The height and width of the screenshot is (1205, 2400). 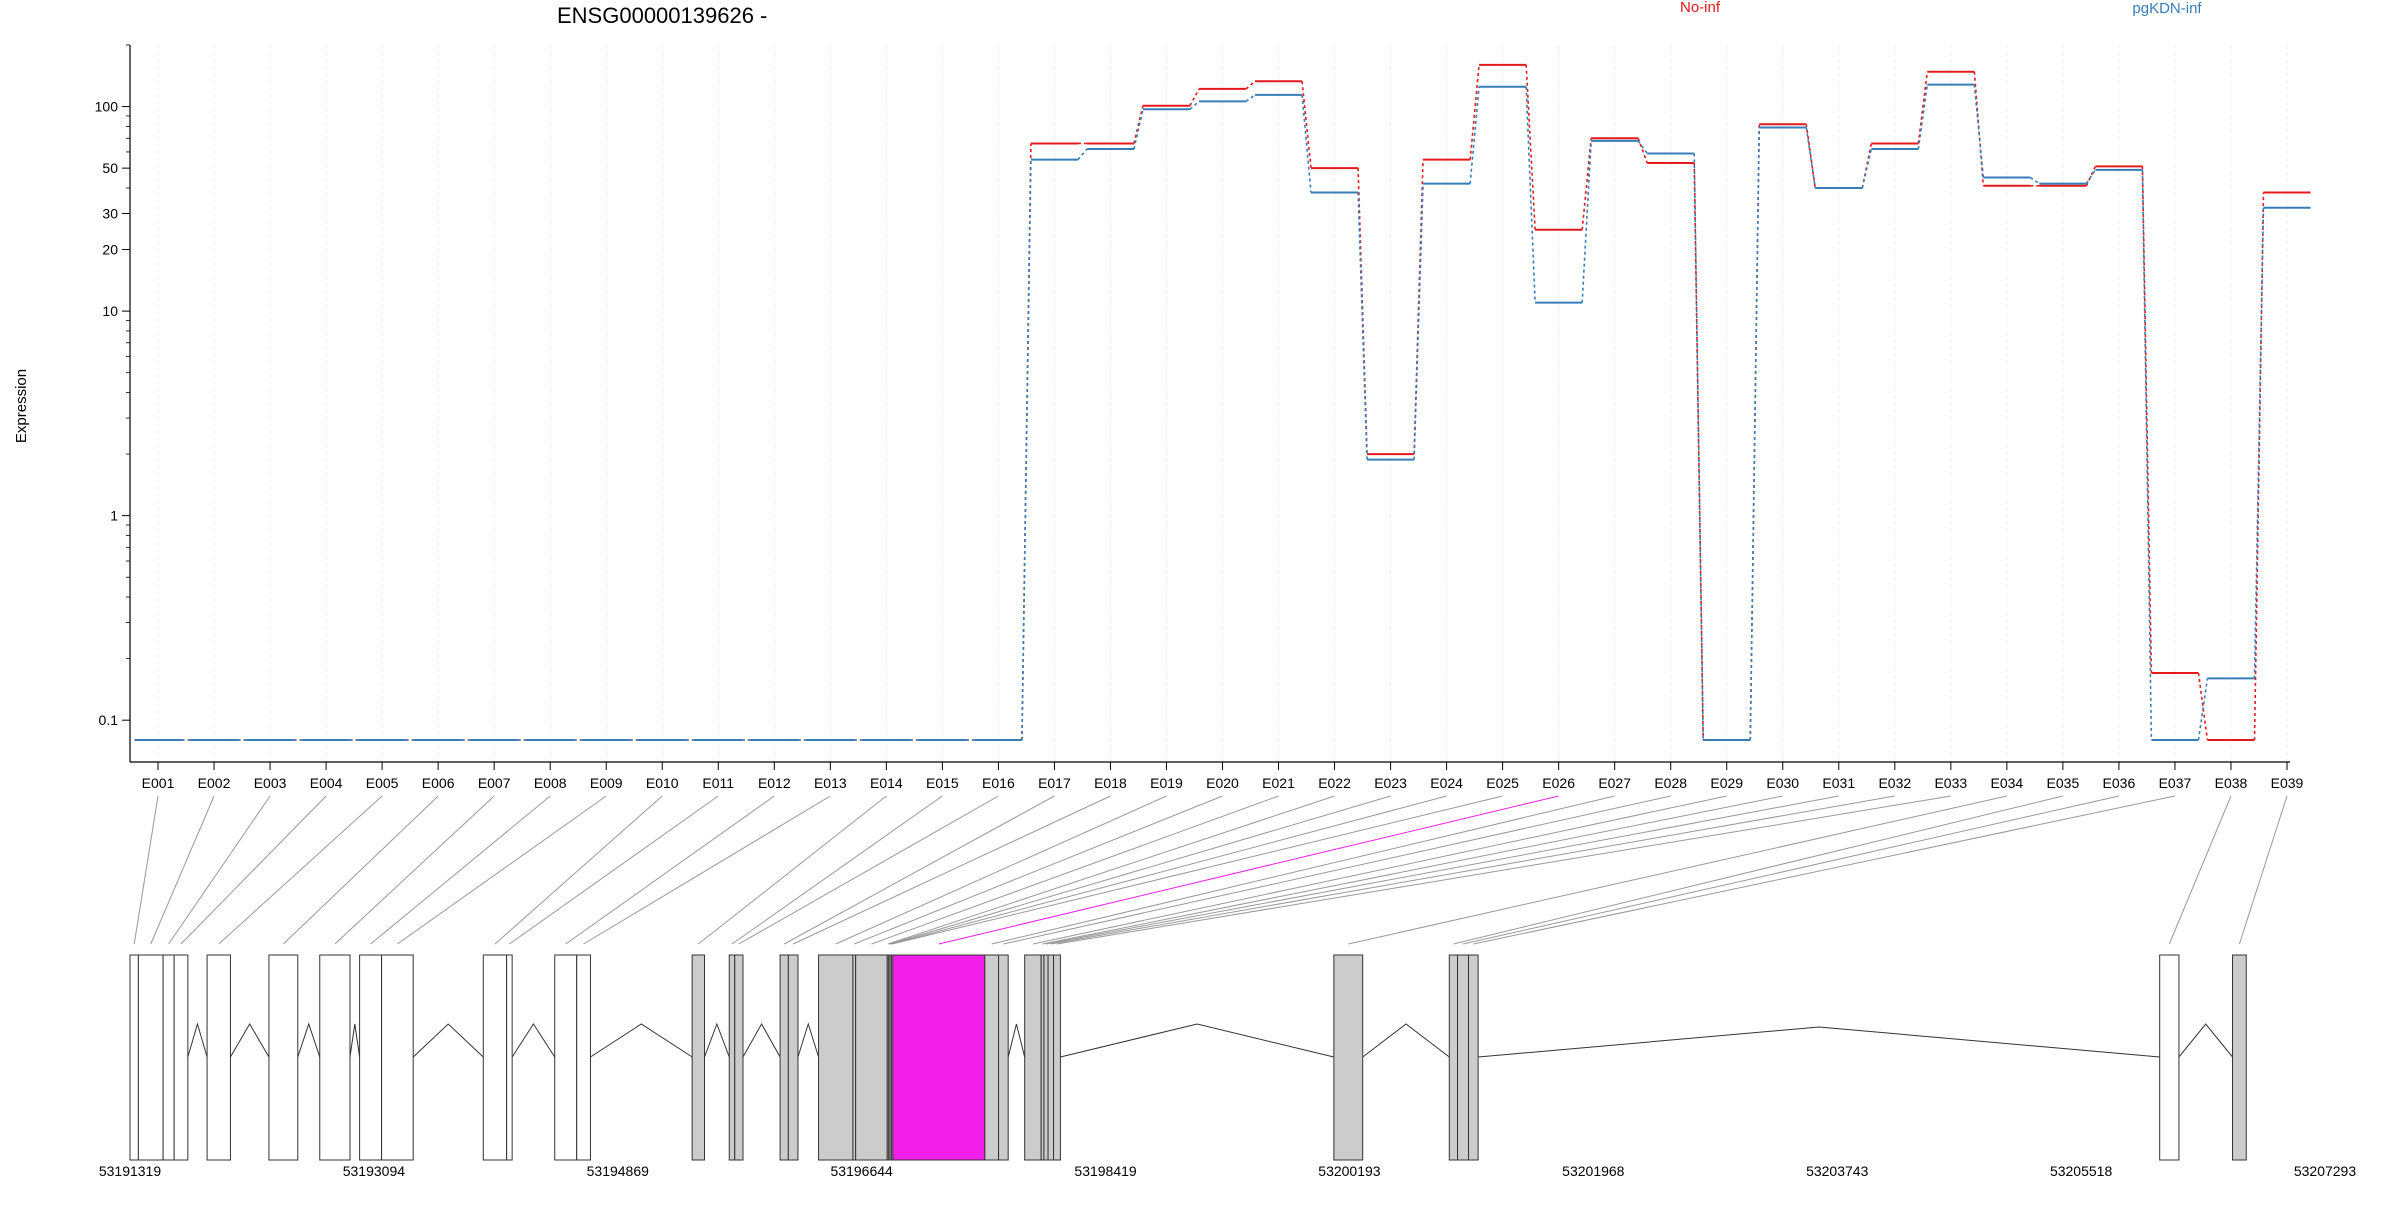 What do you see at coordinates (1051, 1057) in the screenshot?
I see `exon-e032` at bounding box center [1051, 1057].